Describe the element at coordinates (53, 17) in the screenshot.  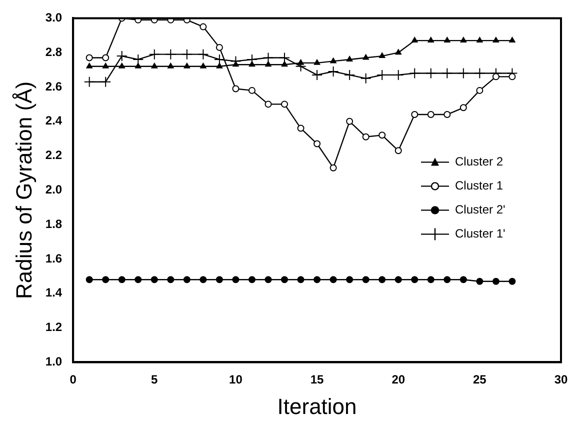
I see `y-tick-label: 3.0` at that location.